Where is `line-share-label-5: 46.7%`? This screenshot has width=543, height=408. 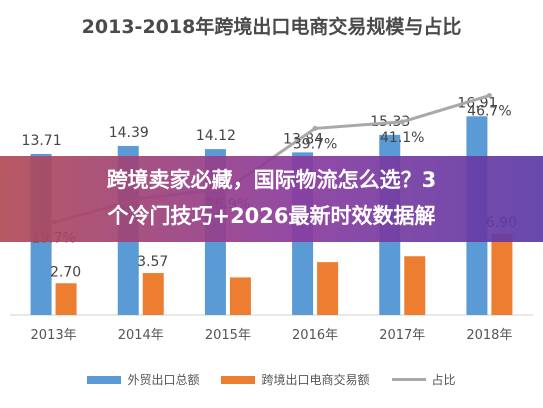 line-share-label-5: 46.7% is located at coordinates (489, 112).